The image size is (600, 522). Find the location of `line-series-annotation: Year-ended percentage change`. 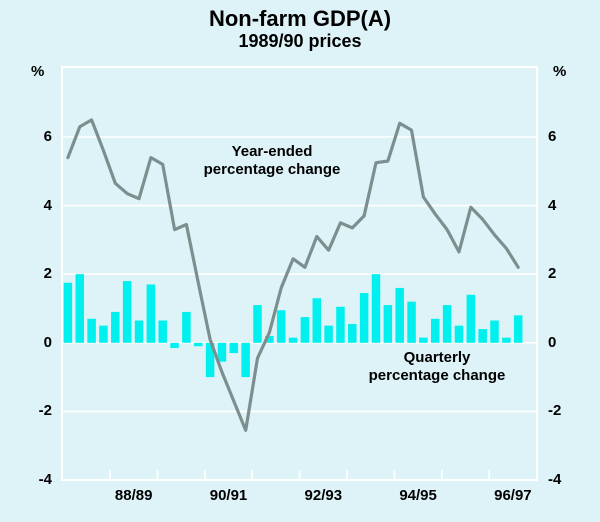

line-series-annotation: Year-ended percentage change is located at coordinates (272, 161).